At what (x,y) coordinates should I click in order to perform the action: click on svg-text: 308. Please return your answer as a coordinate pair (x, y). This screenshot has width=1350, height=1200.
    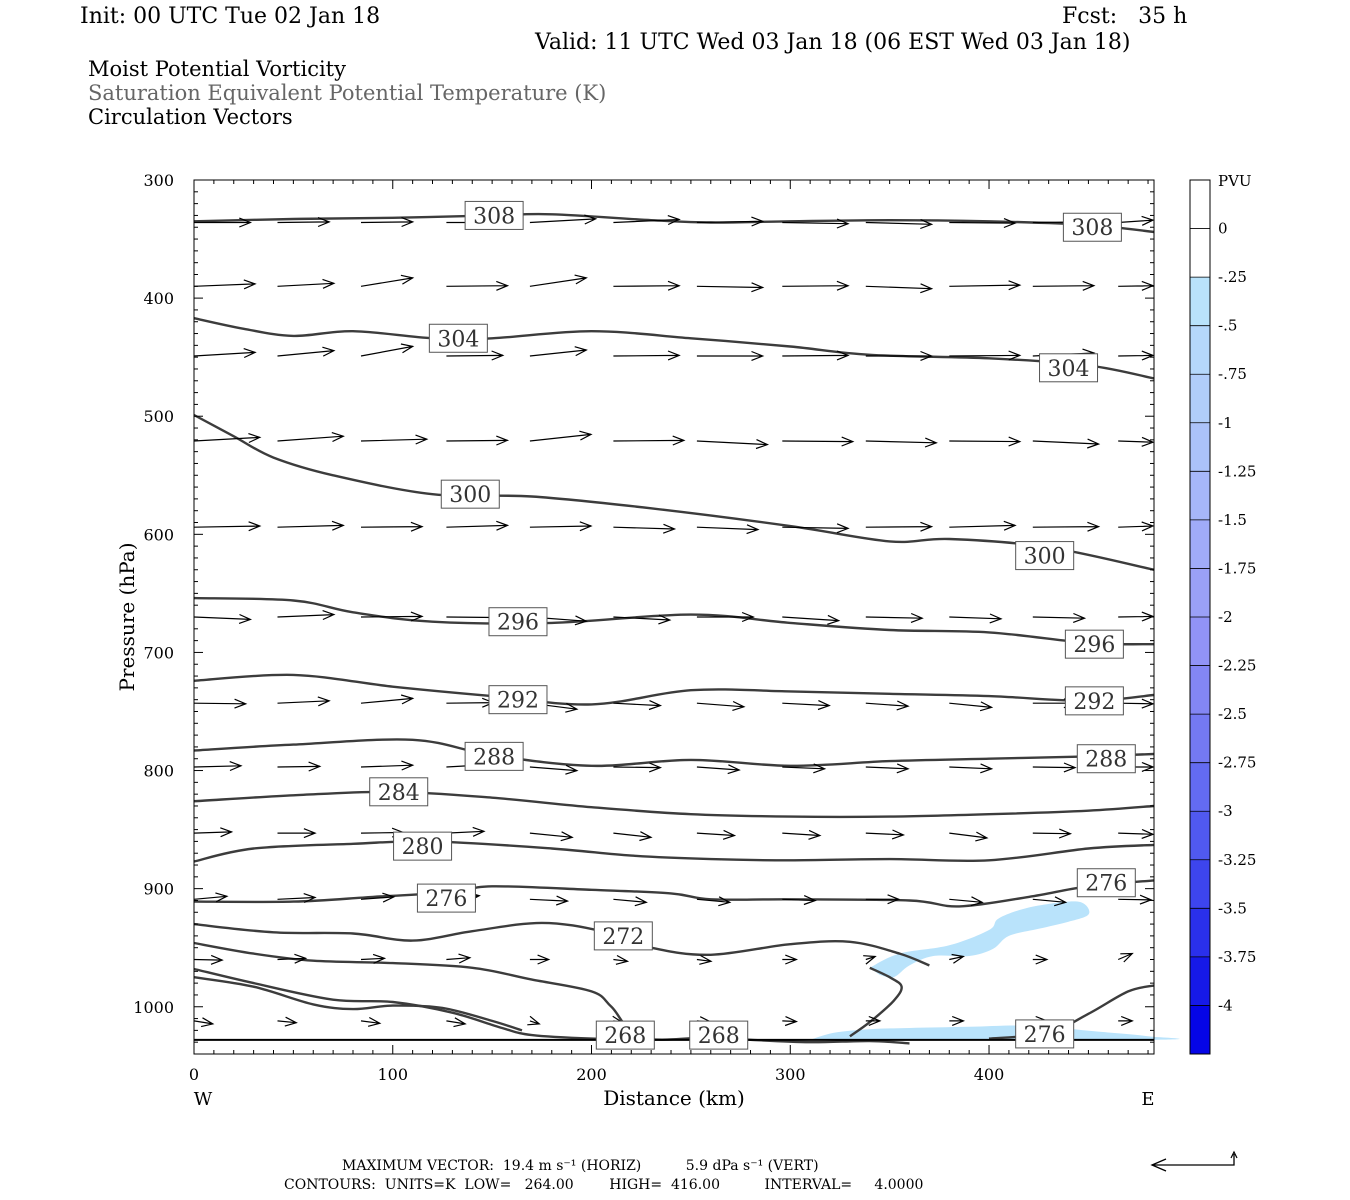
    Looking at the image, I should click on (494, 216).